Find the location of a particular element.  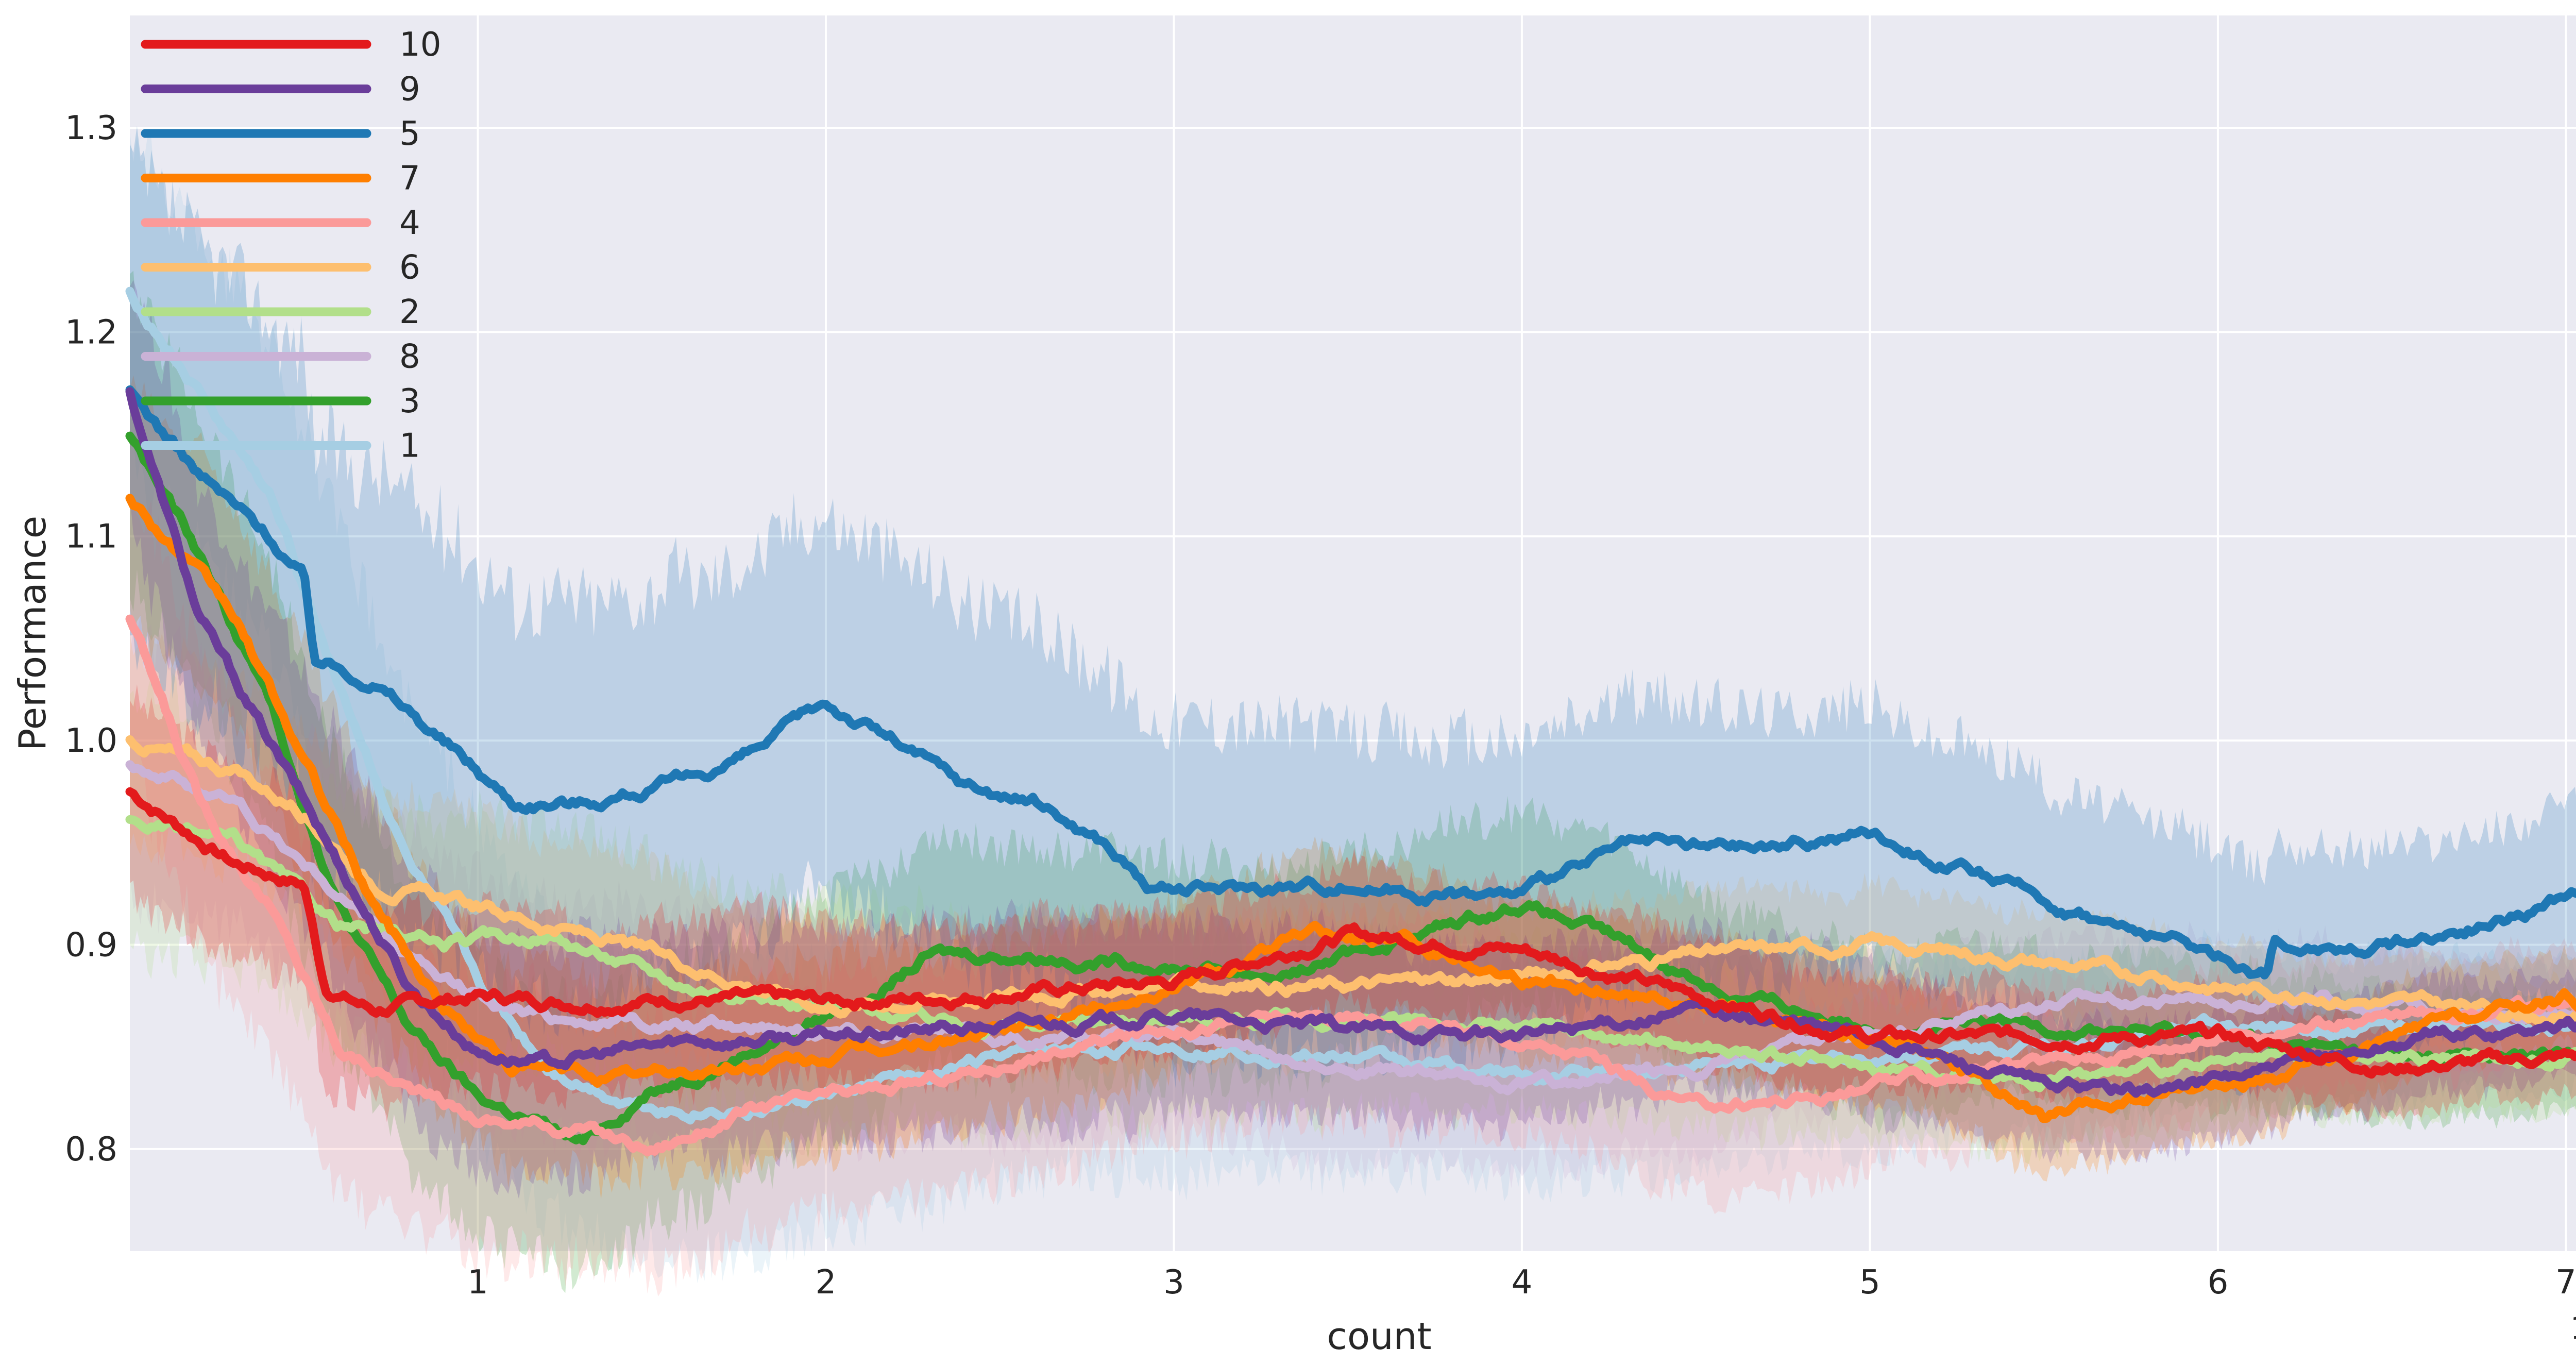

x-tick-labels: 1 2 3 4 5 6 7 is located at coordinates (1521, 1282).